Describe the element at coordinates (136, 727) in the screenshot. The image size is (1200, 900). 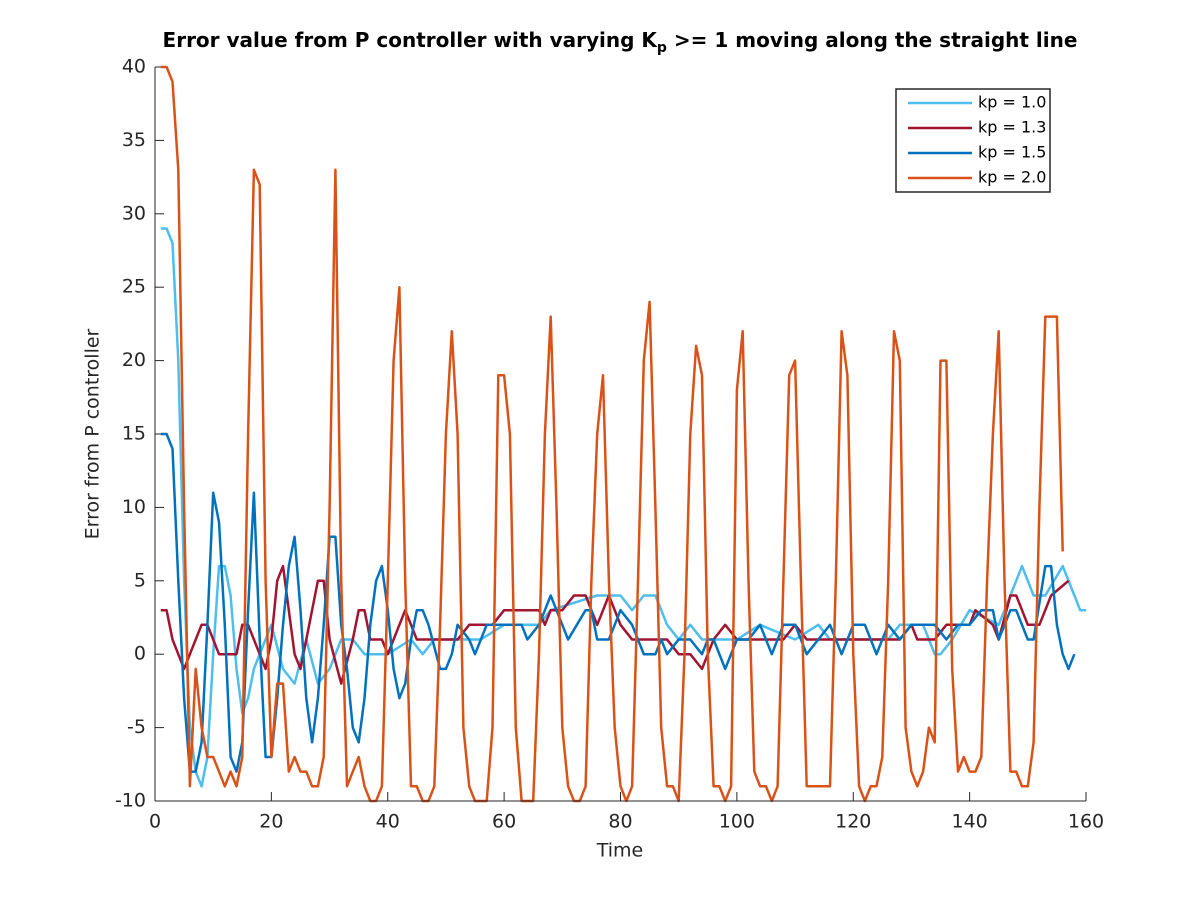
I see `y-tick-label: -5` at that location.